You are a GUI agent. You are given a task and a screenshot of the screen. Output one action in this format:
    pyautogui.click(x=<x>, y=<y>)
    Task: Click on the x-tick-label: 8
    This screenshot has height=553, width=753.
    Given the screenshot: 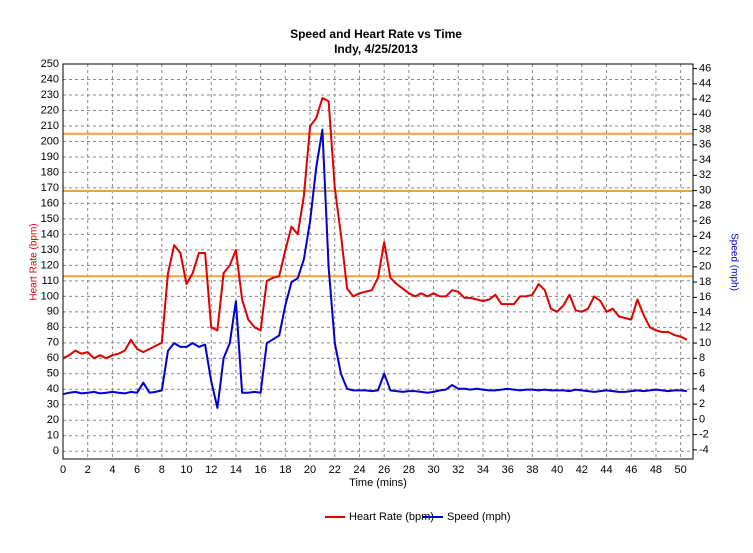 What is the action you would take?
    pyautogui.click(x=162, y=470)
    